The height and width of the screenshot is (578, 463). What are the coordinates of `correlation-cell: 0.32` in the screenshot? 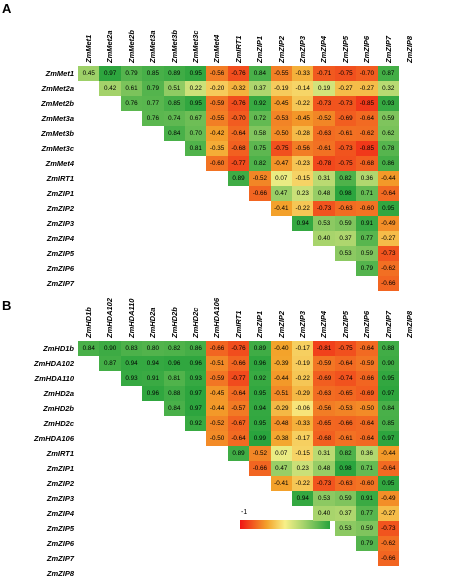 It's located at (388, 88).